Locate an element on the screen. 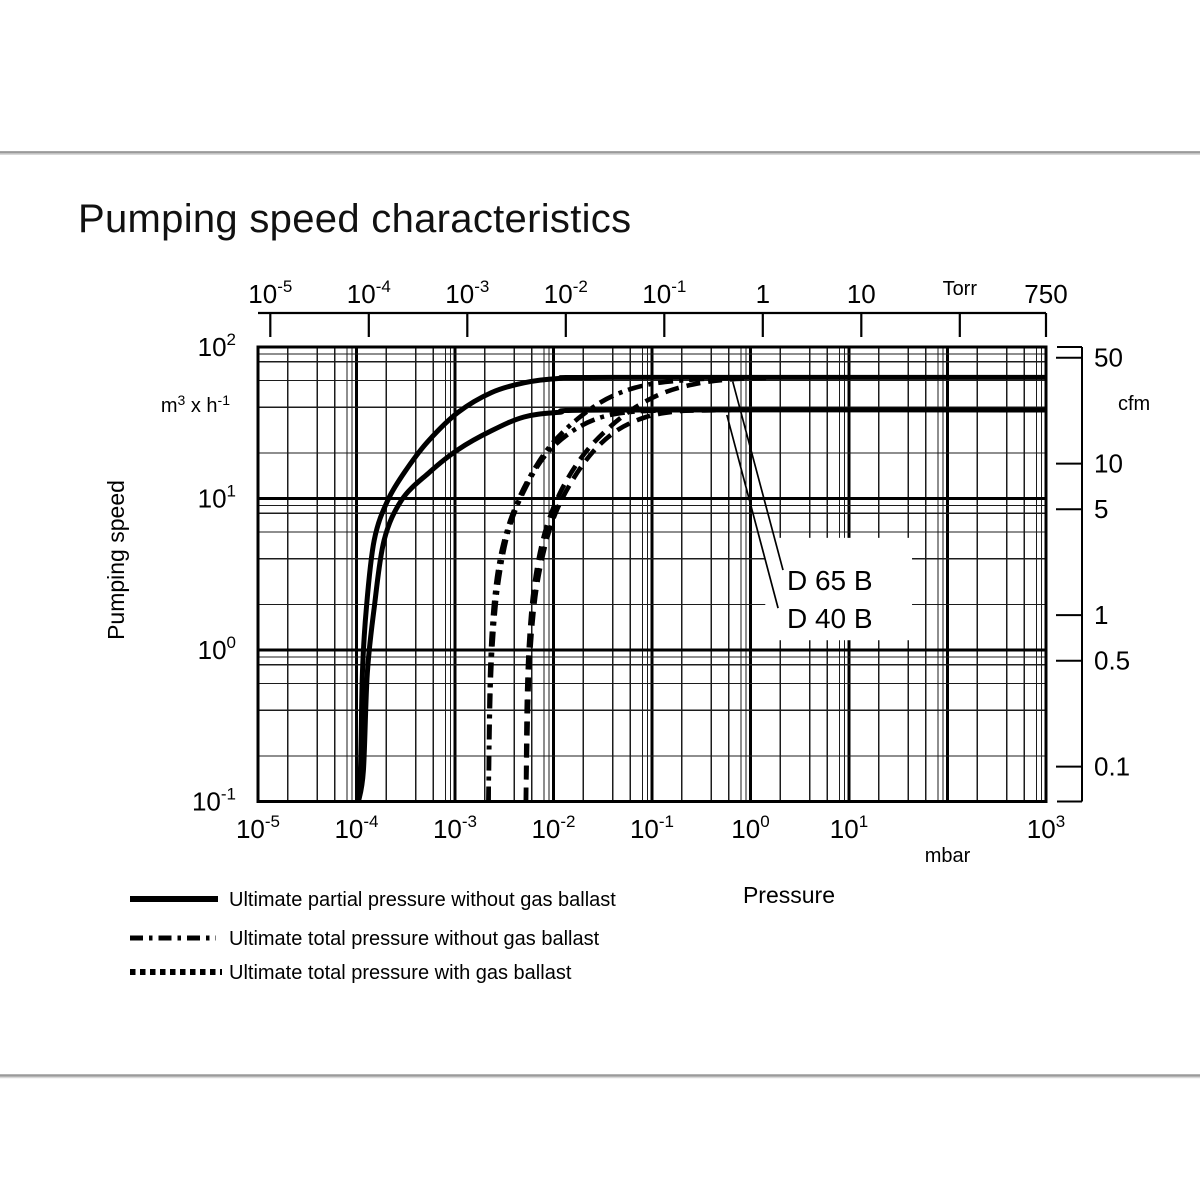 The image size is (1200, 1200). svg-text: 10³ is located at coordinates (1046, 828).